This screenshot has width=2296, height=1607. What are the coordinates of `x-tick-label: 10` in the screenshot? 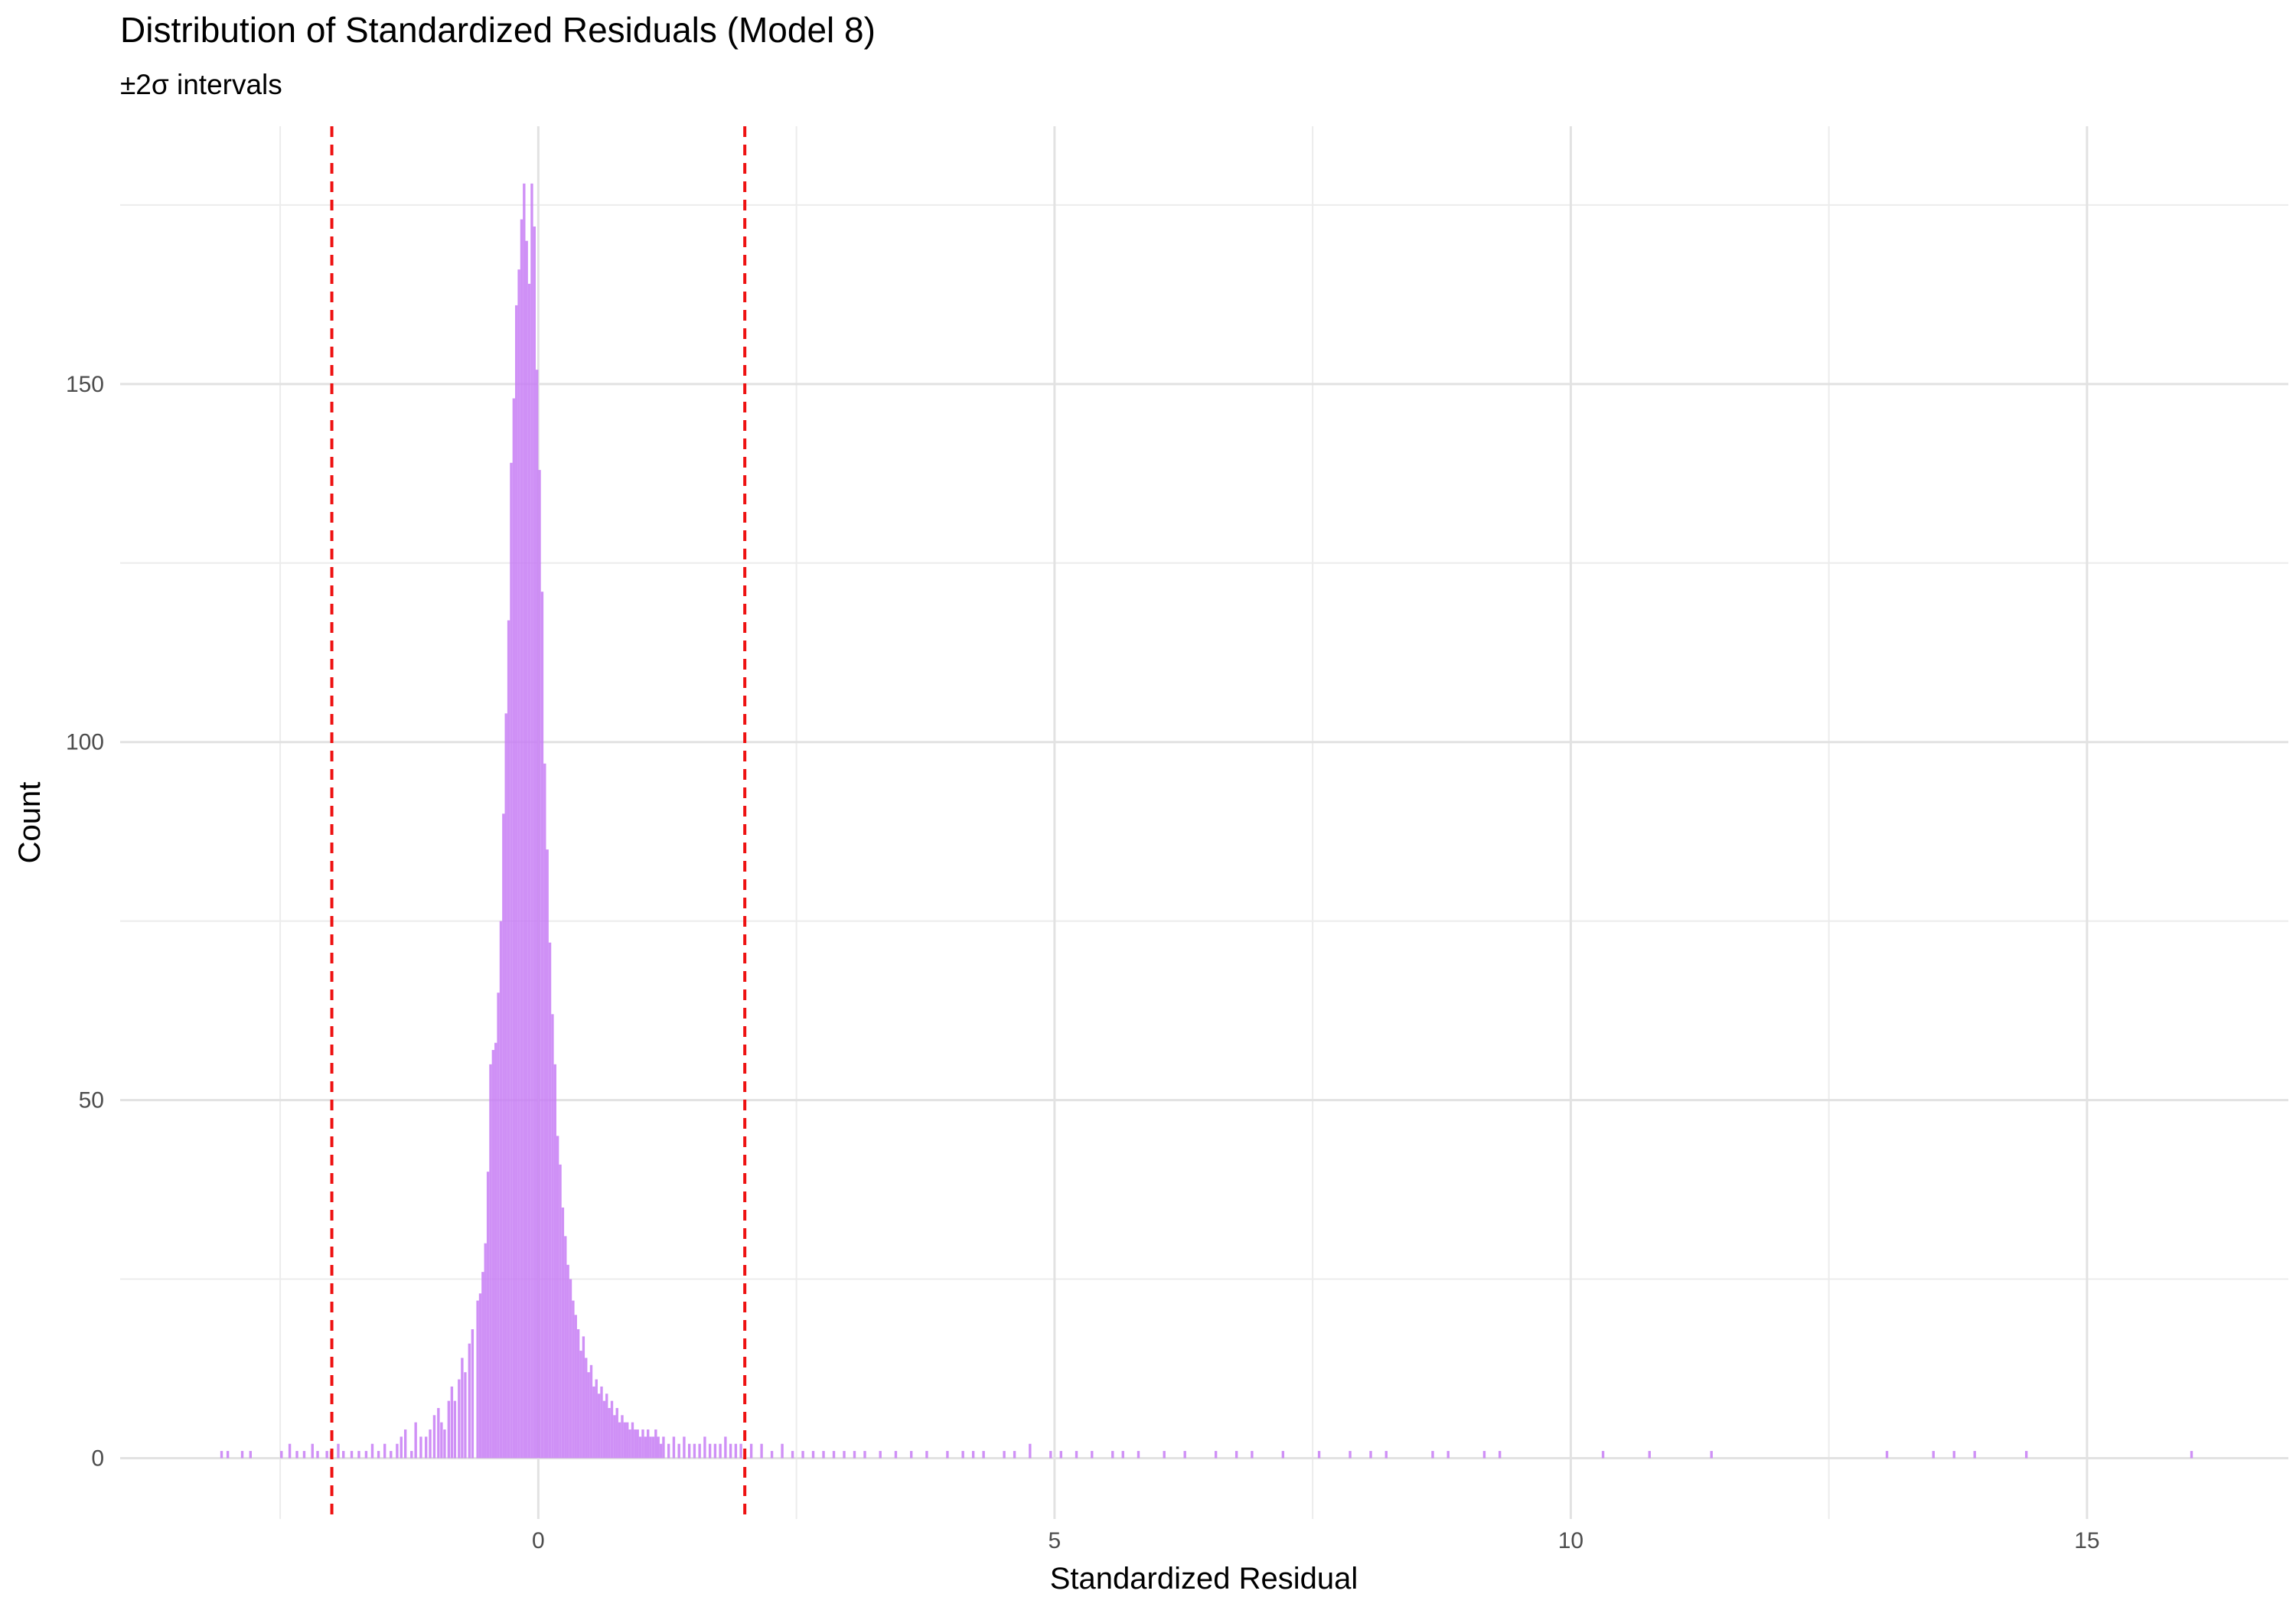 It's located at (1570, 1540).